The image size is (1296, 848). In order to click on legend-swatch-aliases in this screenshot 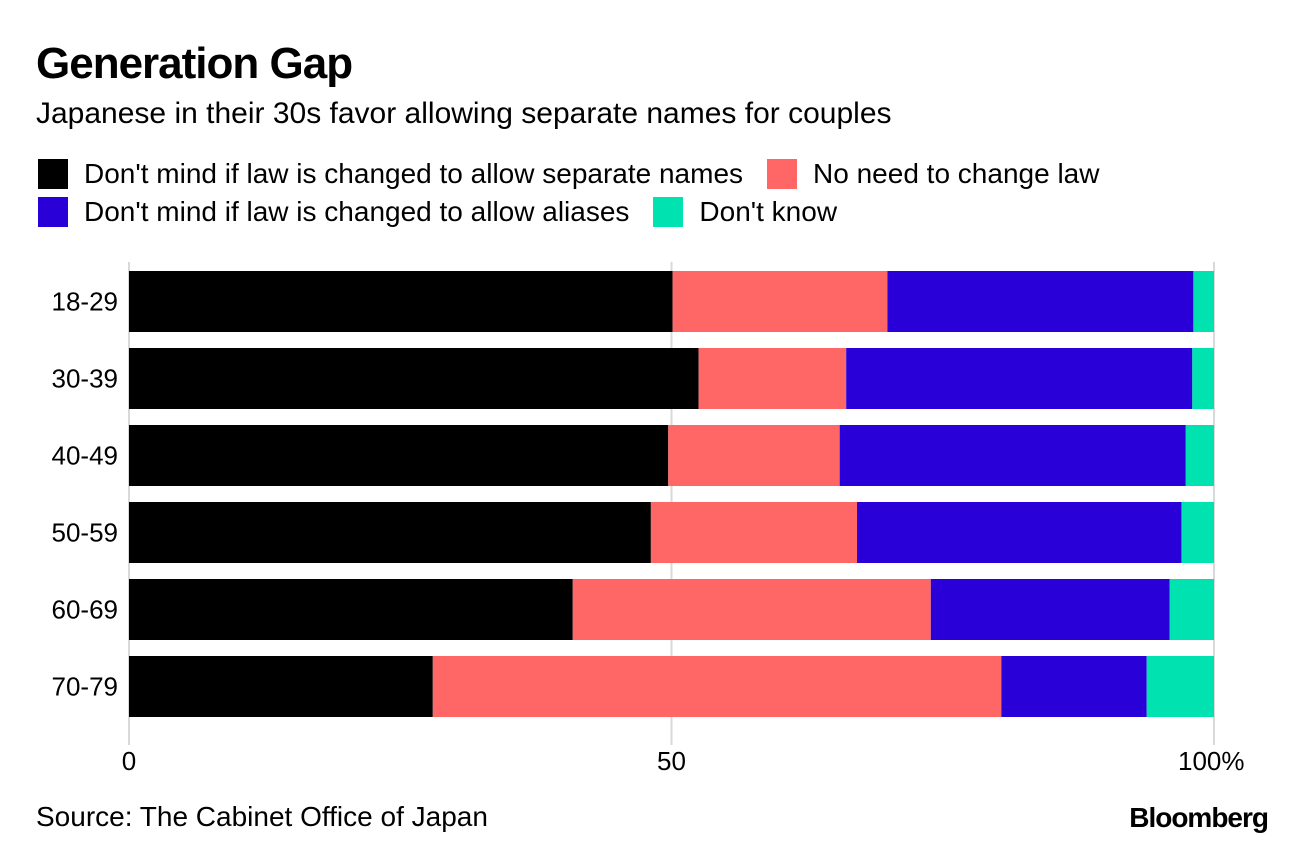, I will do `click(53, 212)`.